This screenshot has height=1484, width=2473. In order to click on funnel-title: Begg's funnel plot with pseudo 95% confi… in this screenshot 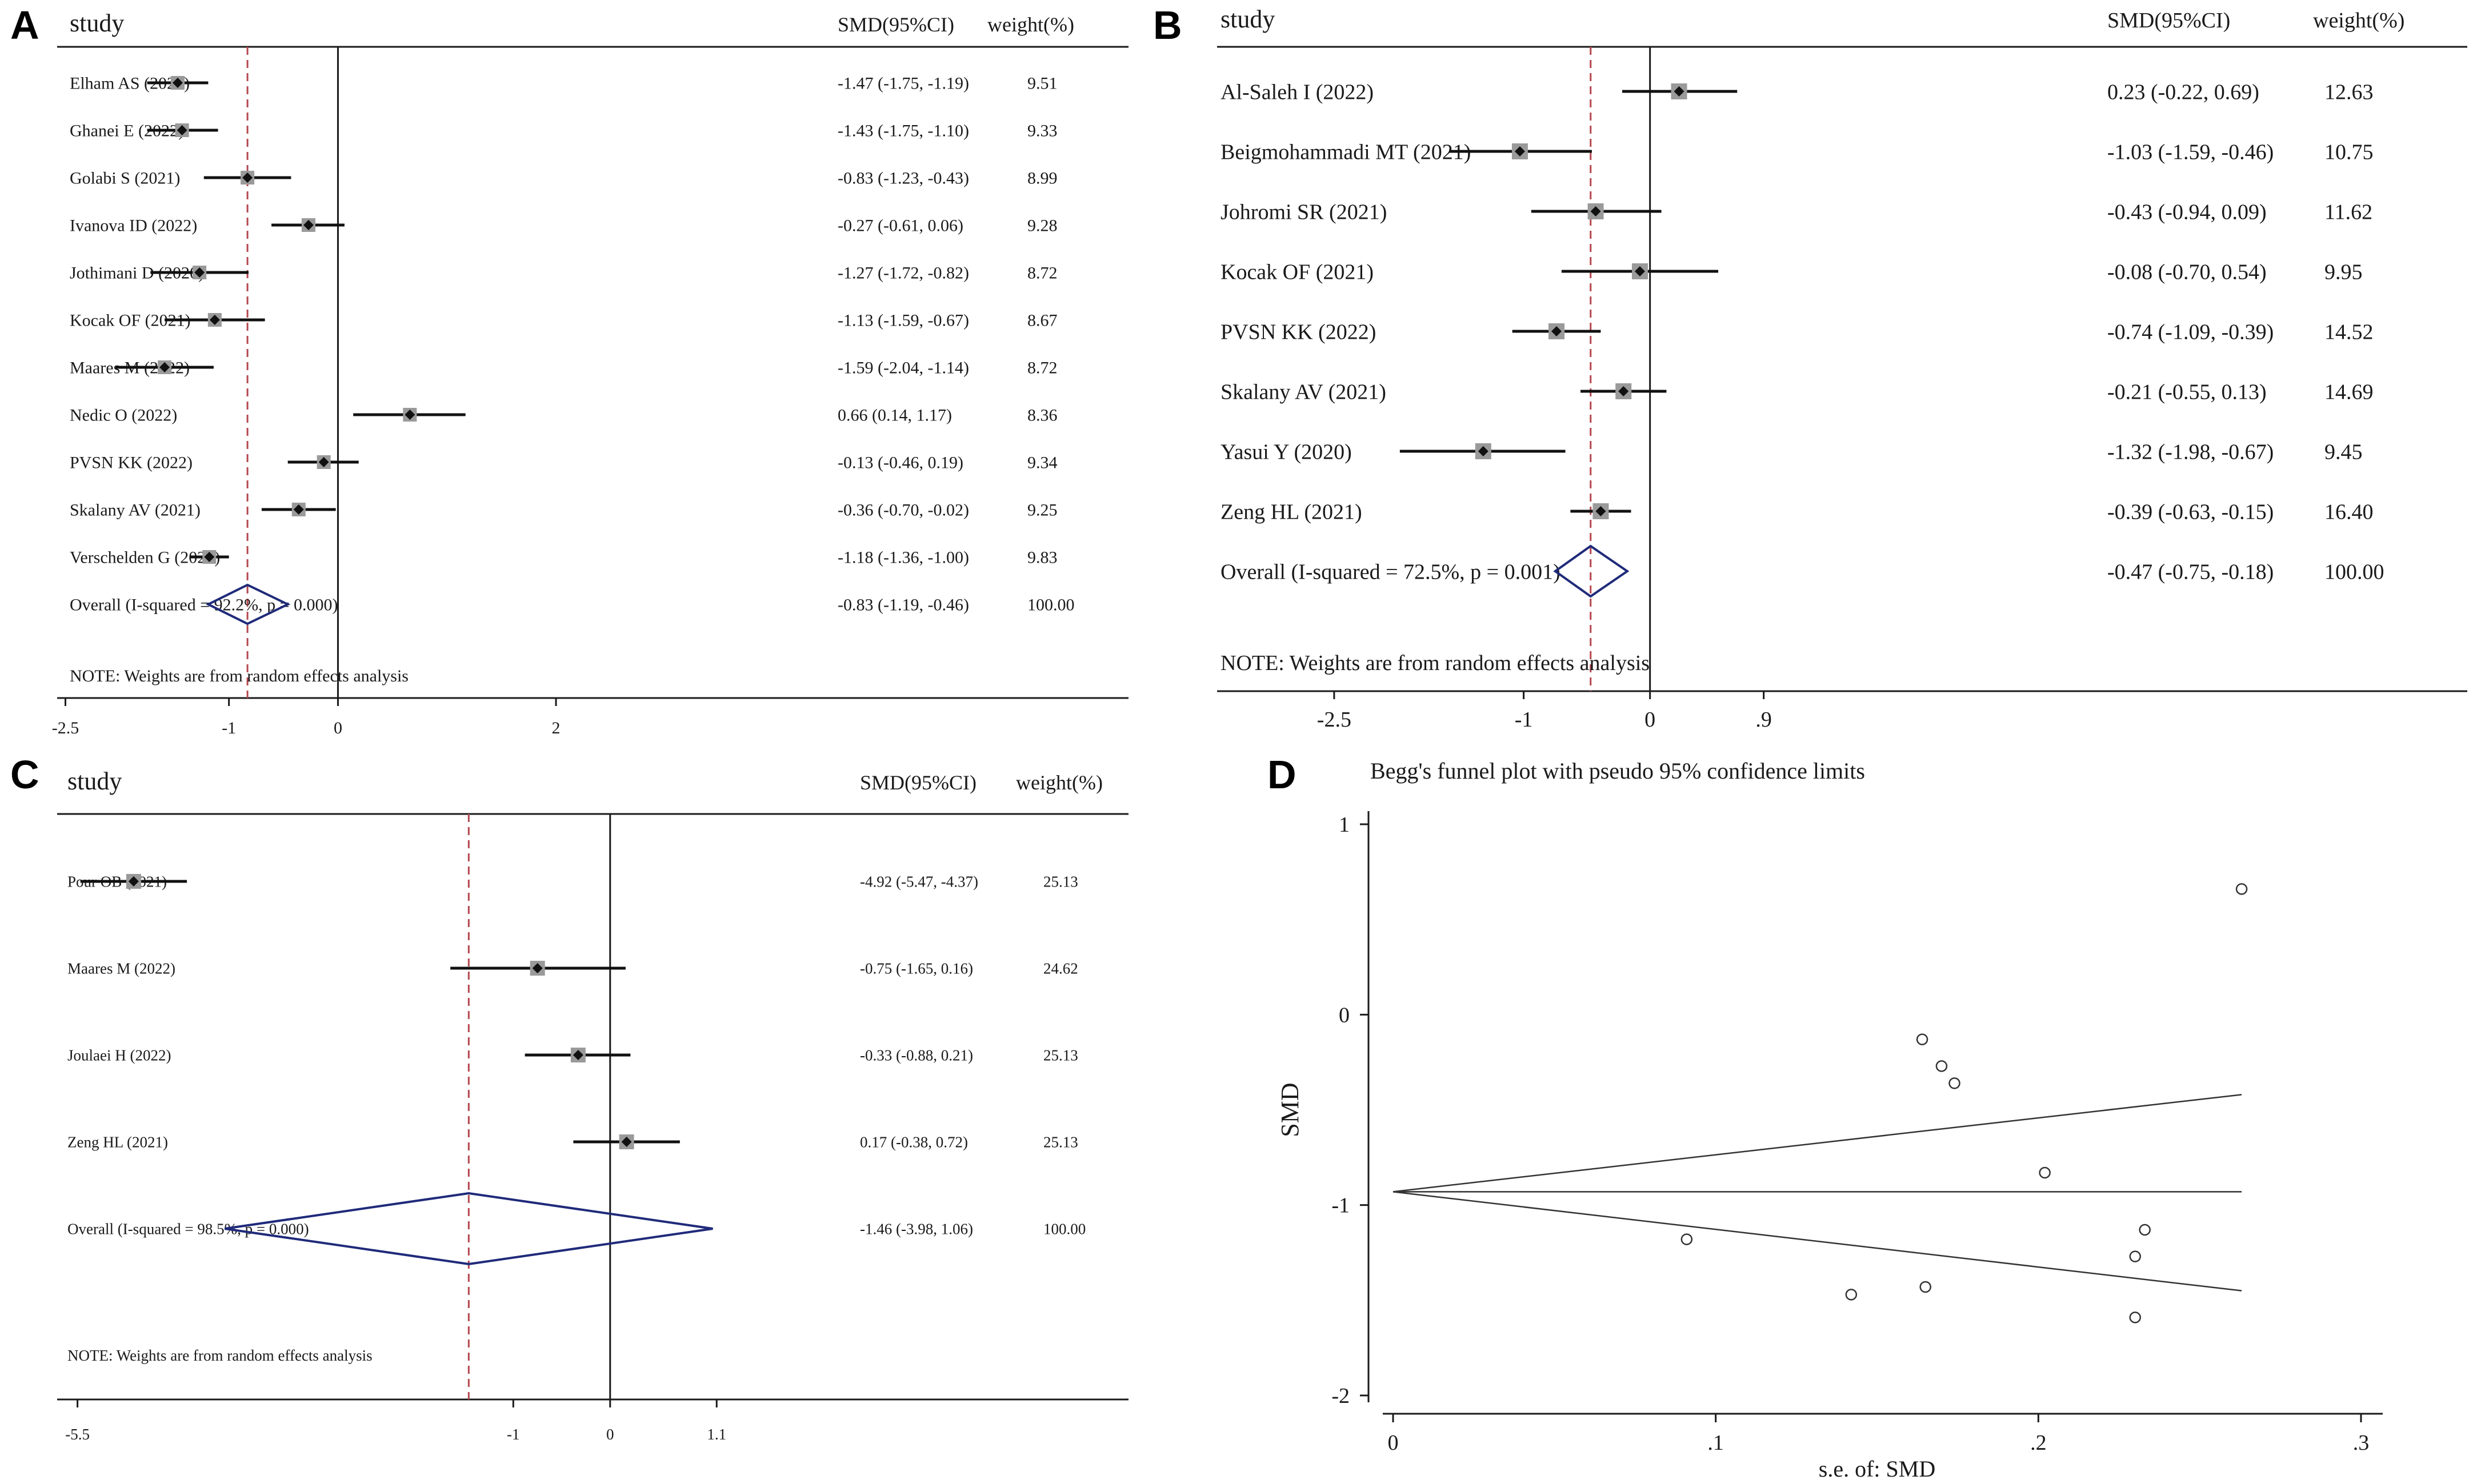, I will do `click(1618, 771)`.